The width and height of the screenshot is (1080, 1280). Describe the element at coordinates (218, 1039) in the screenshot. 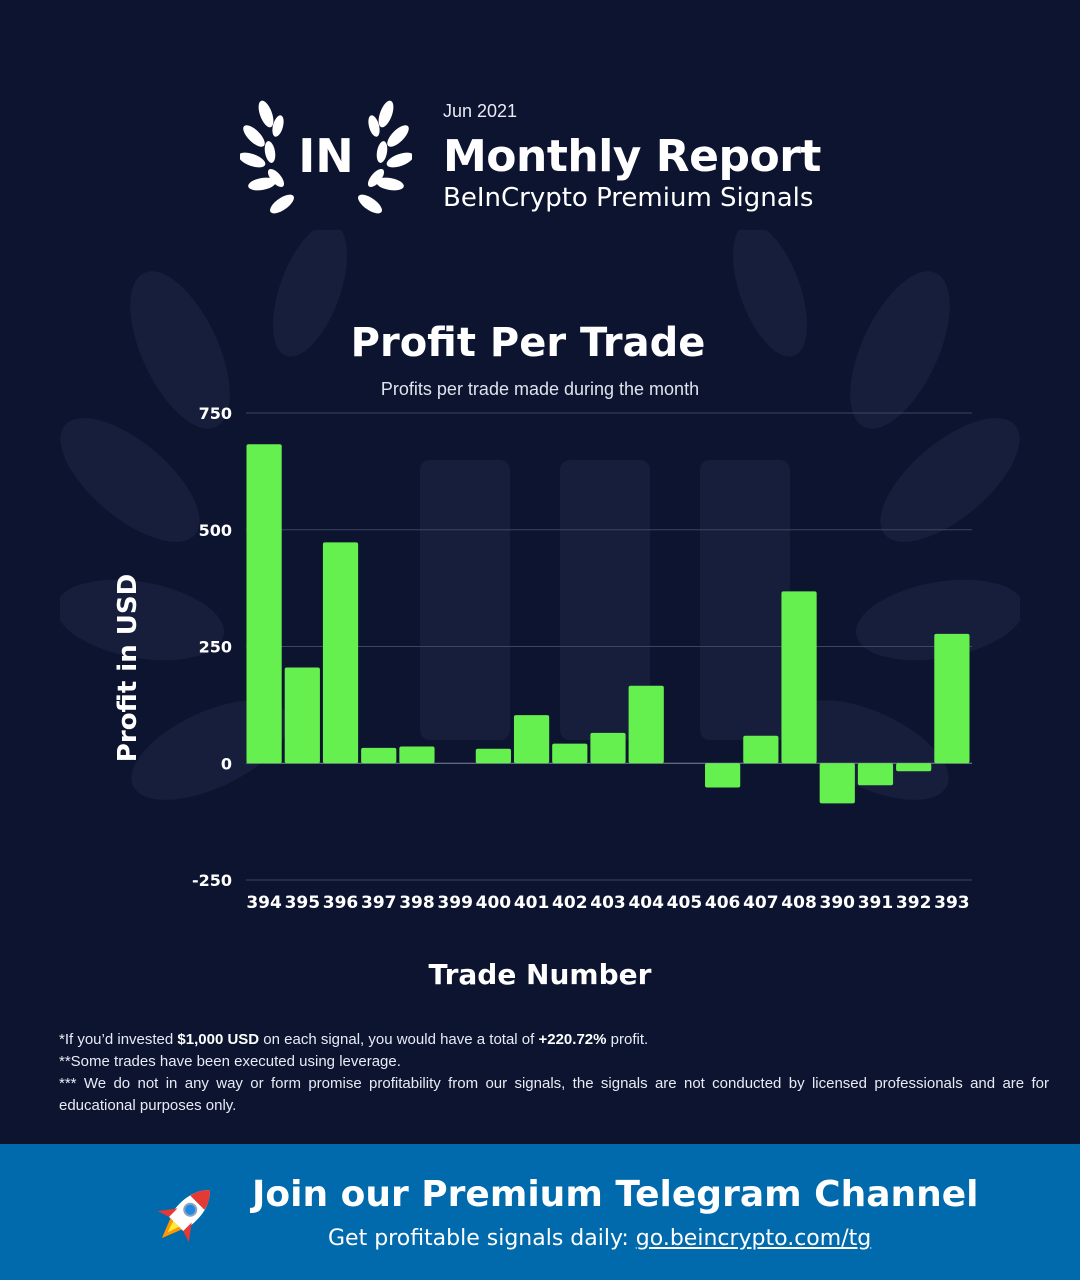

I see `note-amount: $1,000 USD` at that location.